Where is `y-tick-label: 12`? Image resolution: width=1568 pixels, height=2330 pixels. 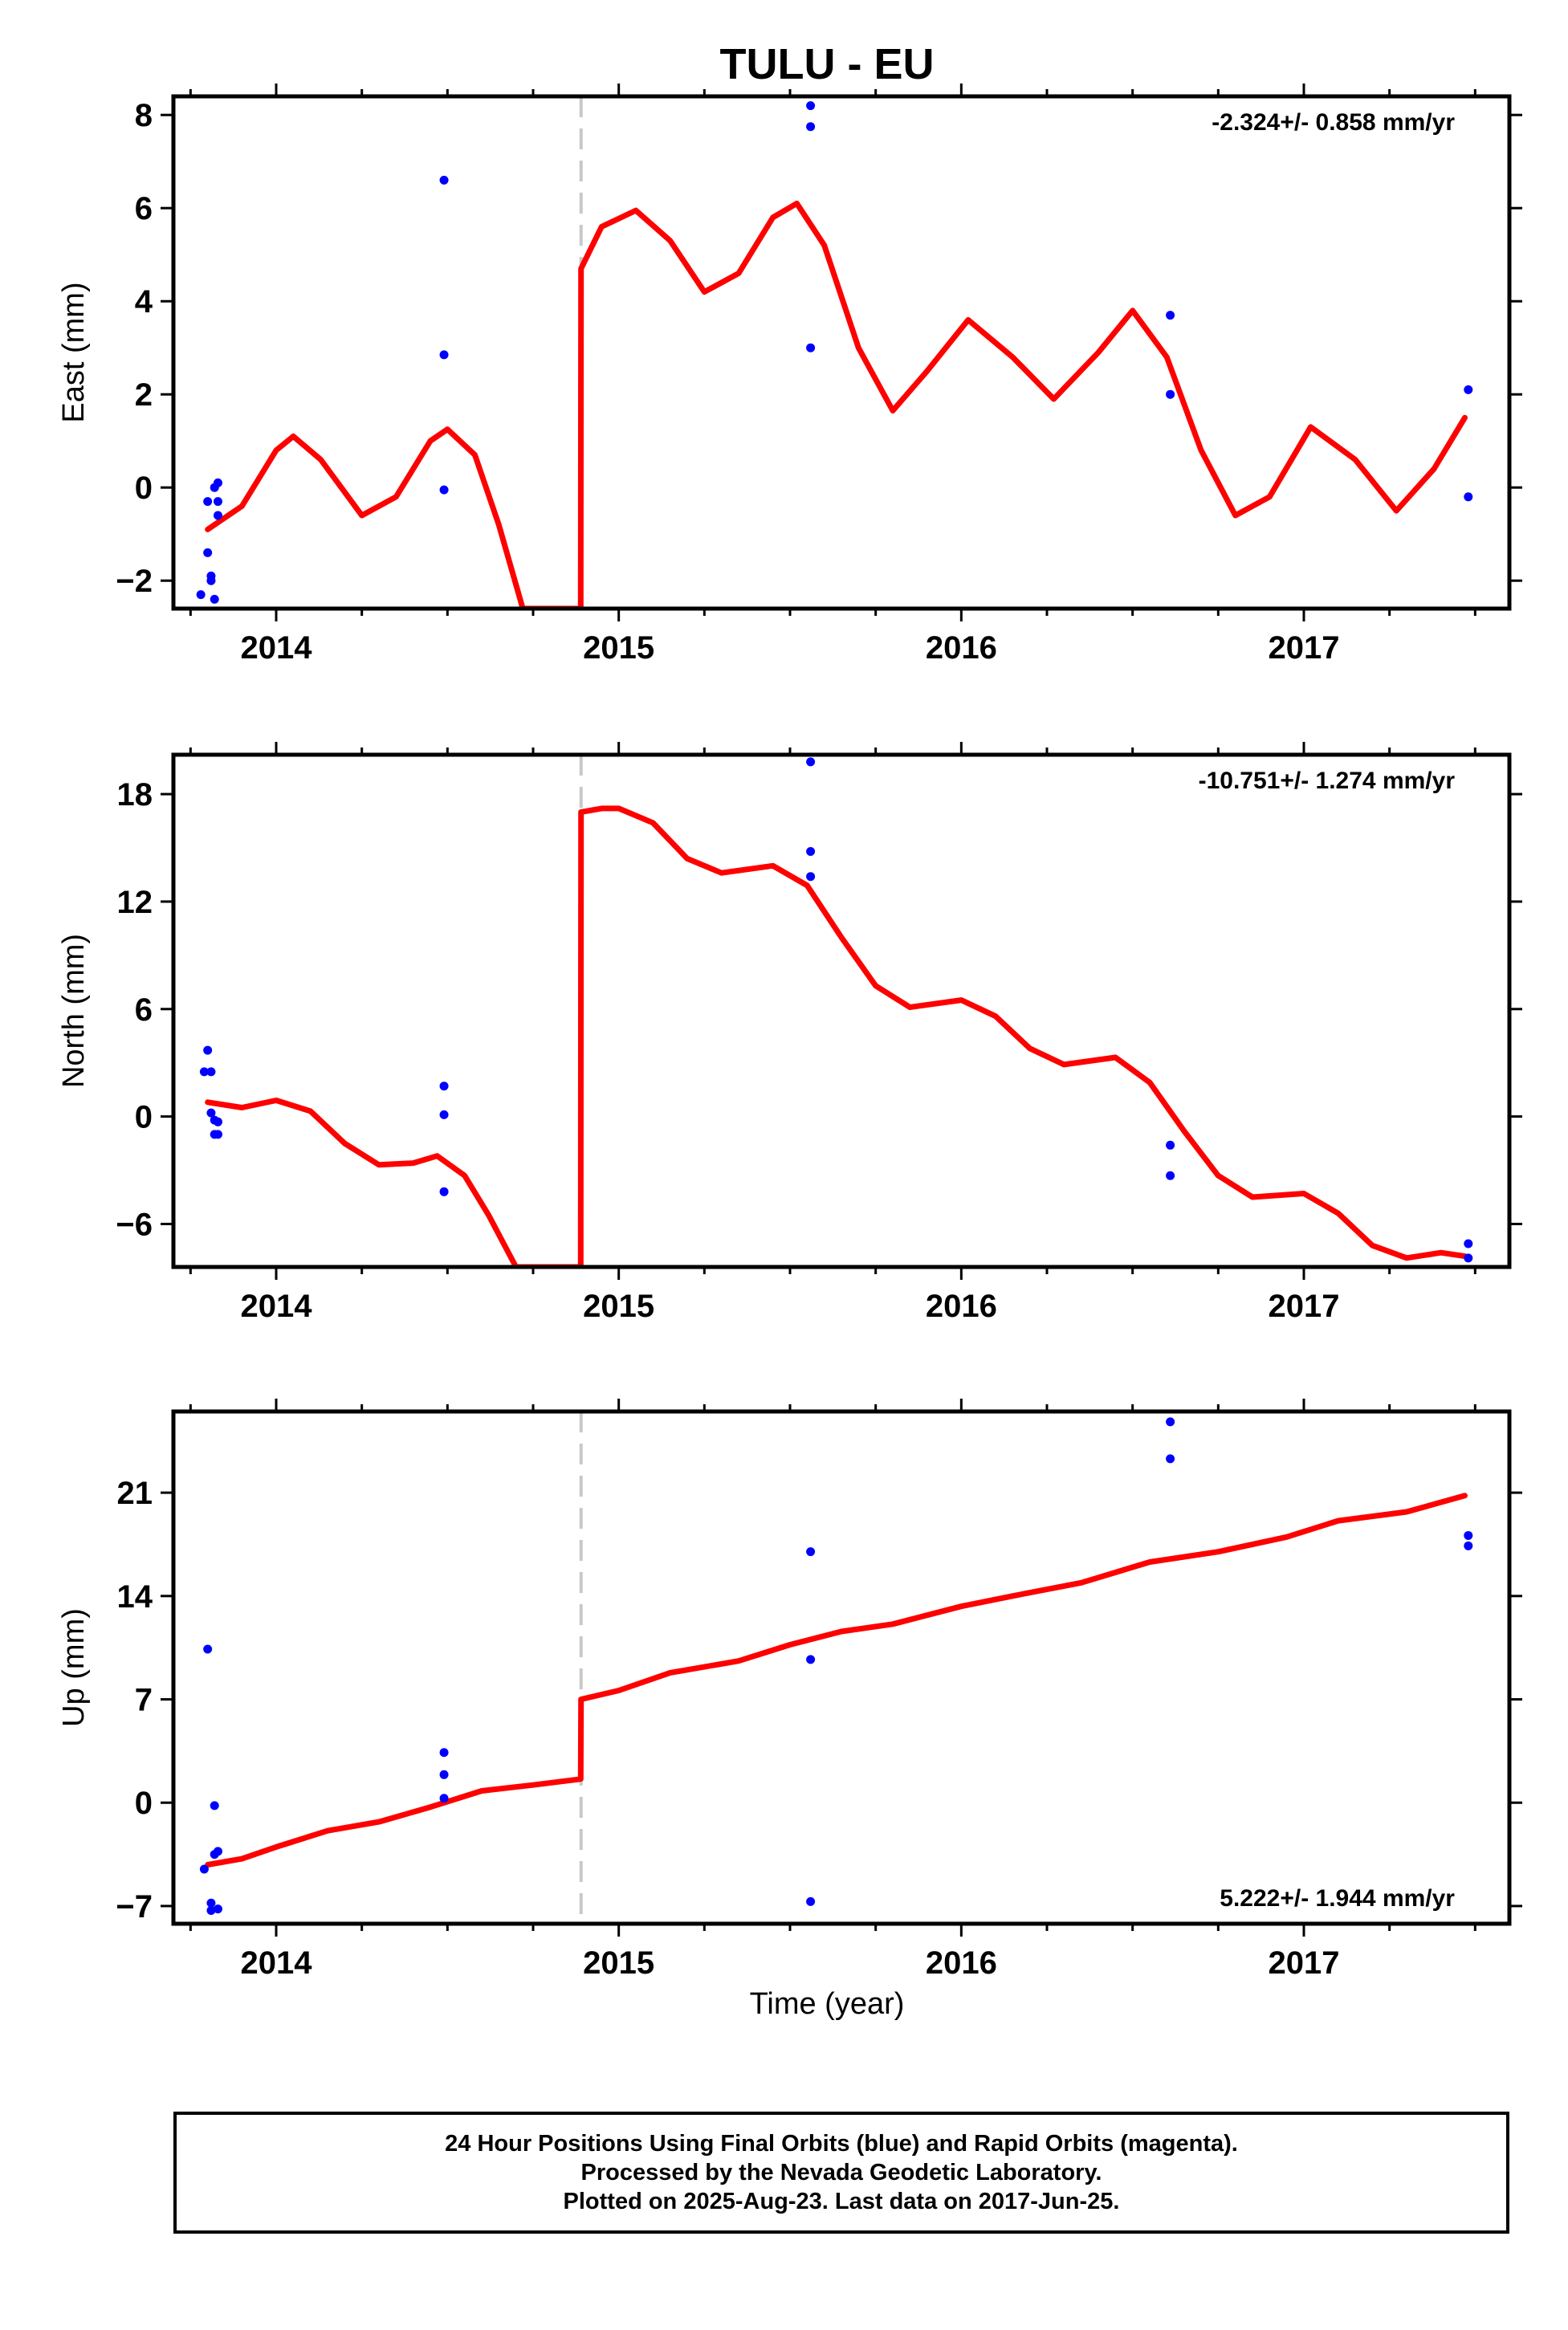
y-tick-label: 12 is located at coordinates (135, 902).